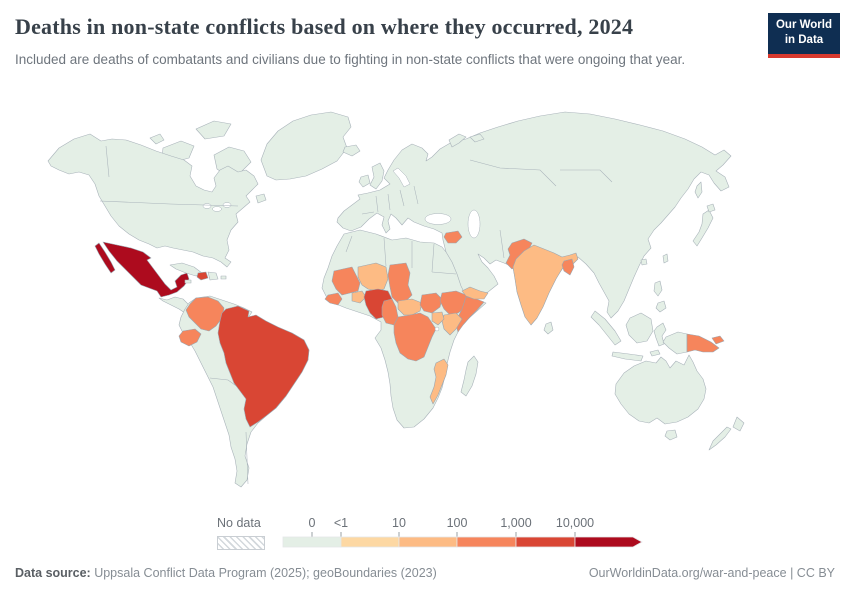  What do you see at coordinates (627, 356) in the screenshot?
I see `island-java` at bounding box center [627, 356].